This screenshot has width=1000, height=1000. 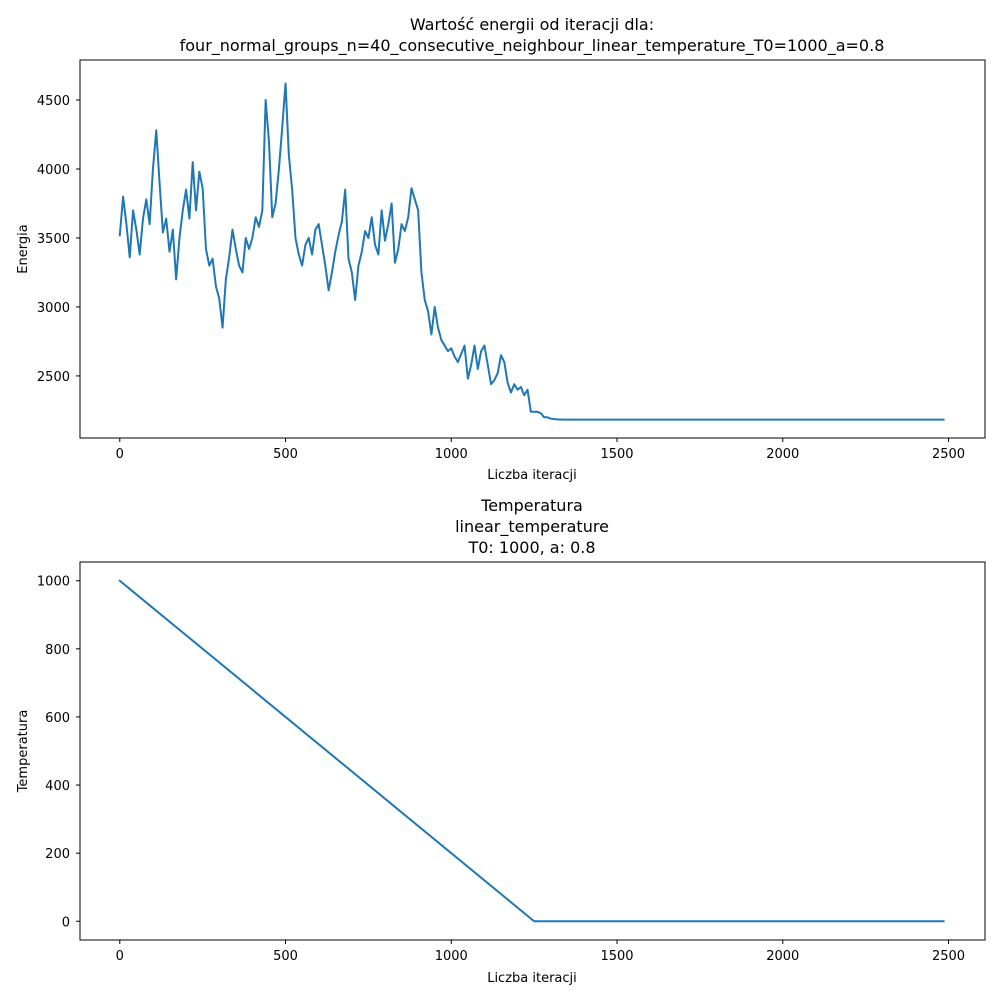 I want to click on temperature-y-axis-label: Temperatura, so click(x=23, y=752).